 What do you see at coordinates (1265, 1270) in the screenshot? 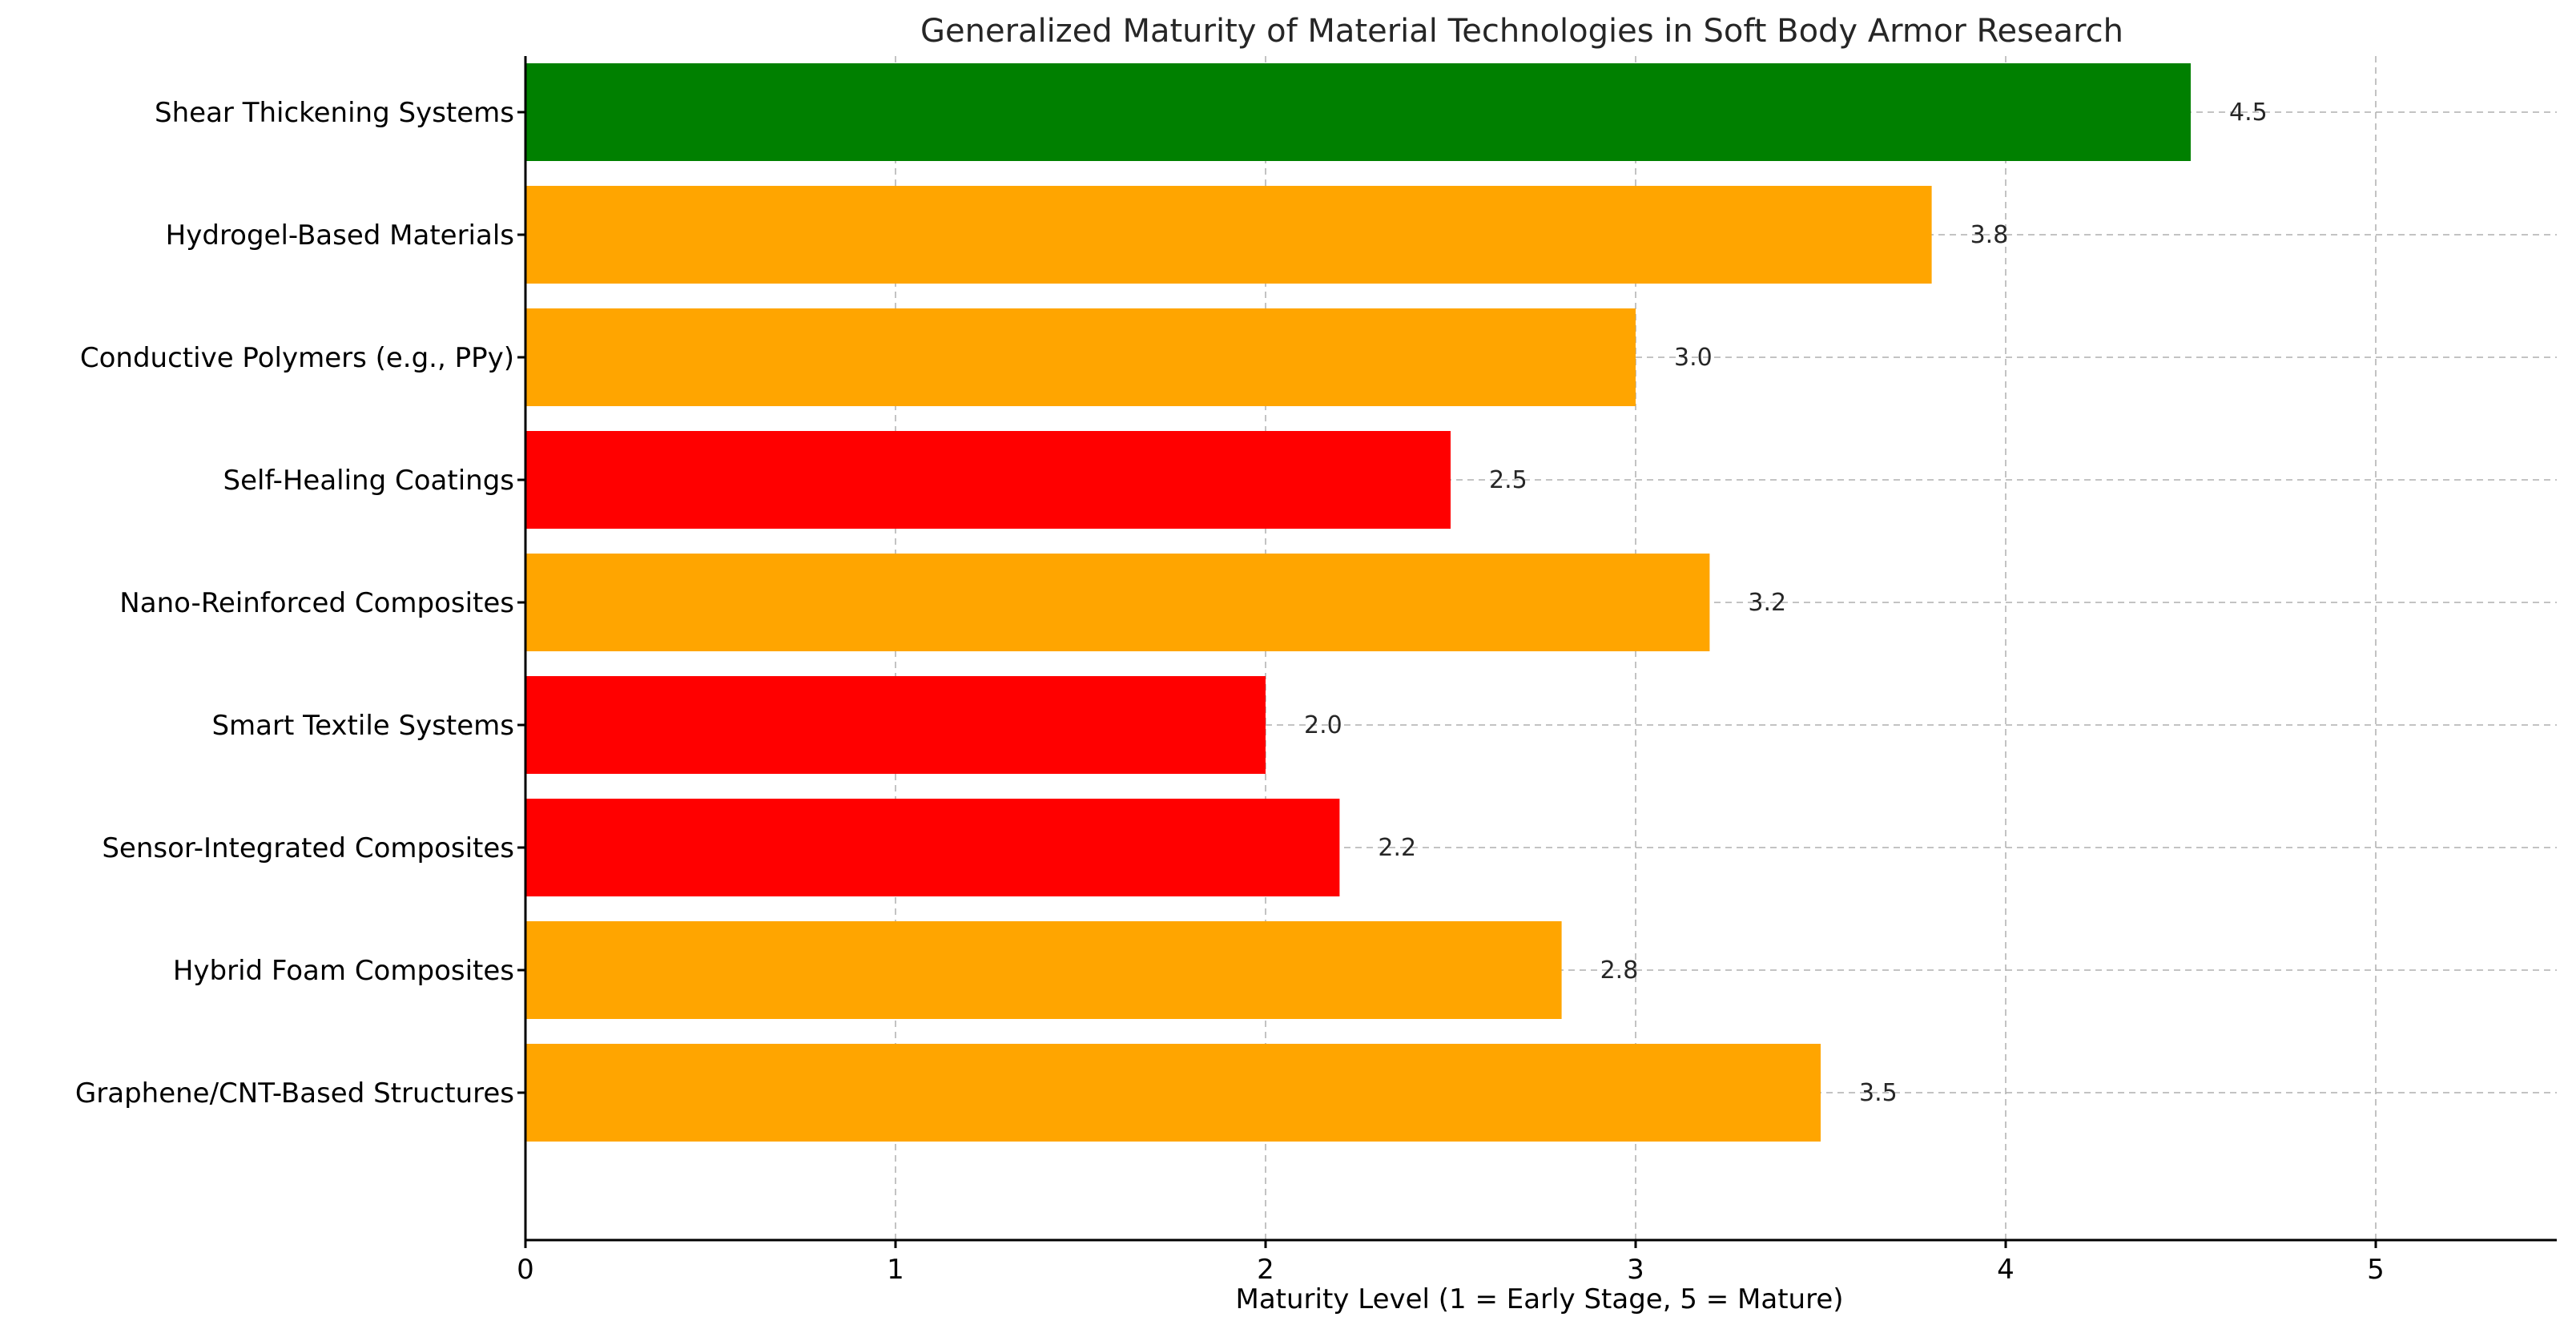
I see `x-tick-label: 2` at bounding box center [1265, 1270].